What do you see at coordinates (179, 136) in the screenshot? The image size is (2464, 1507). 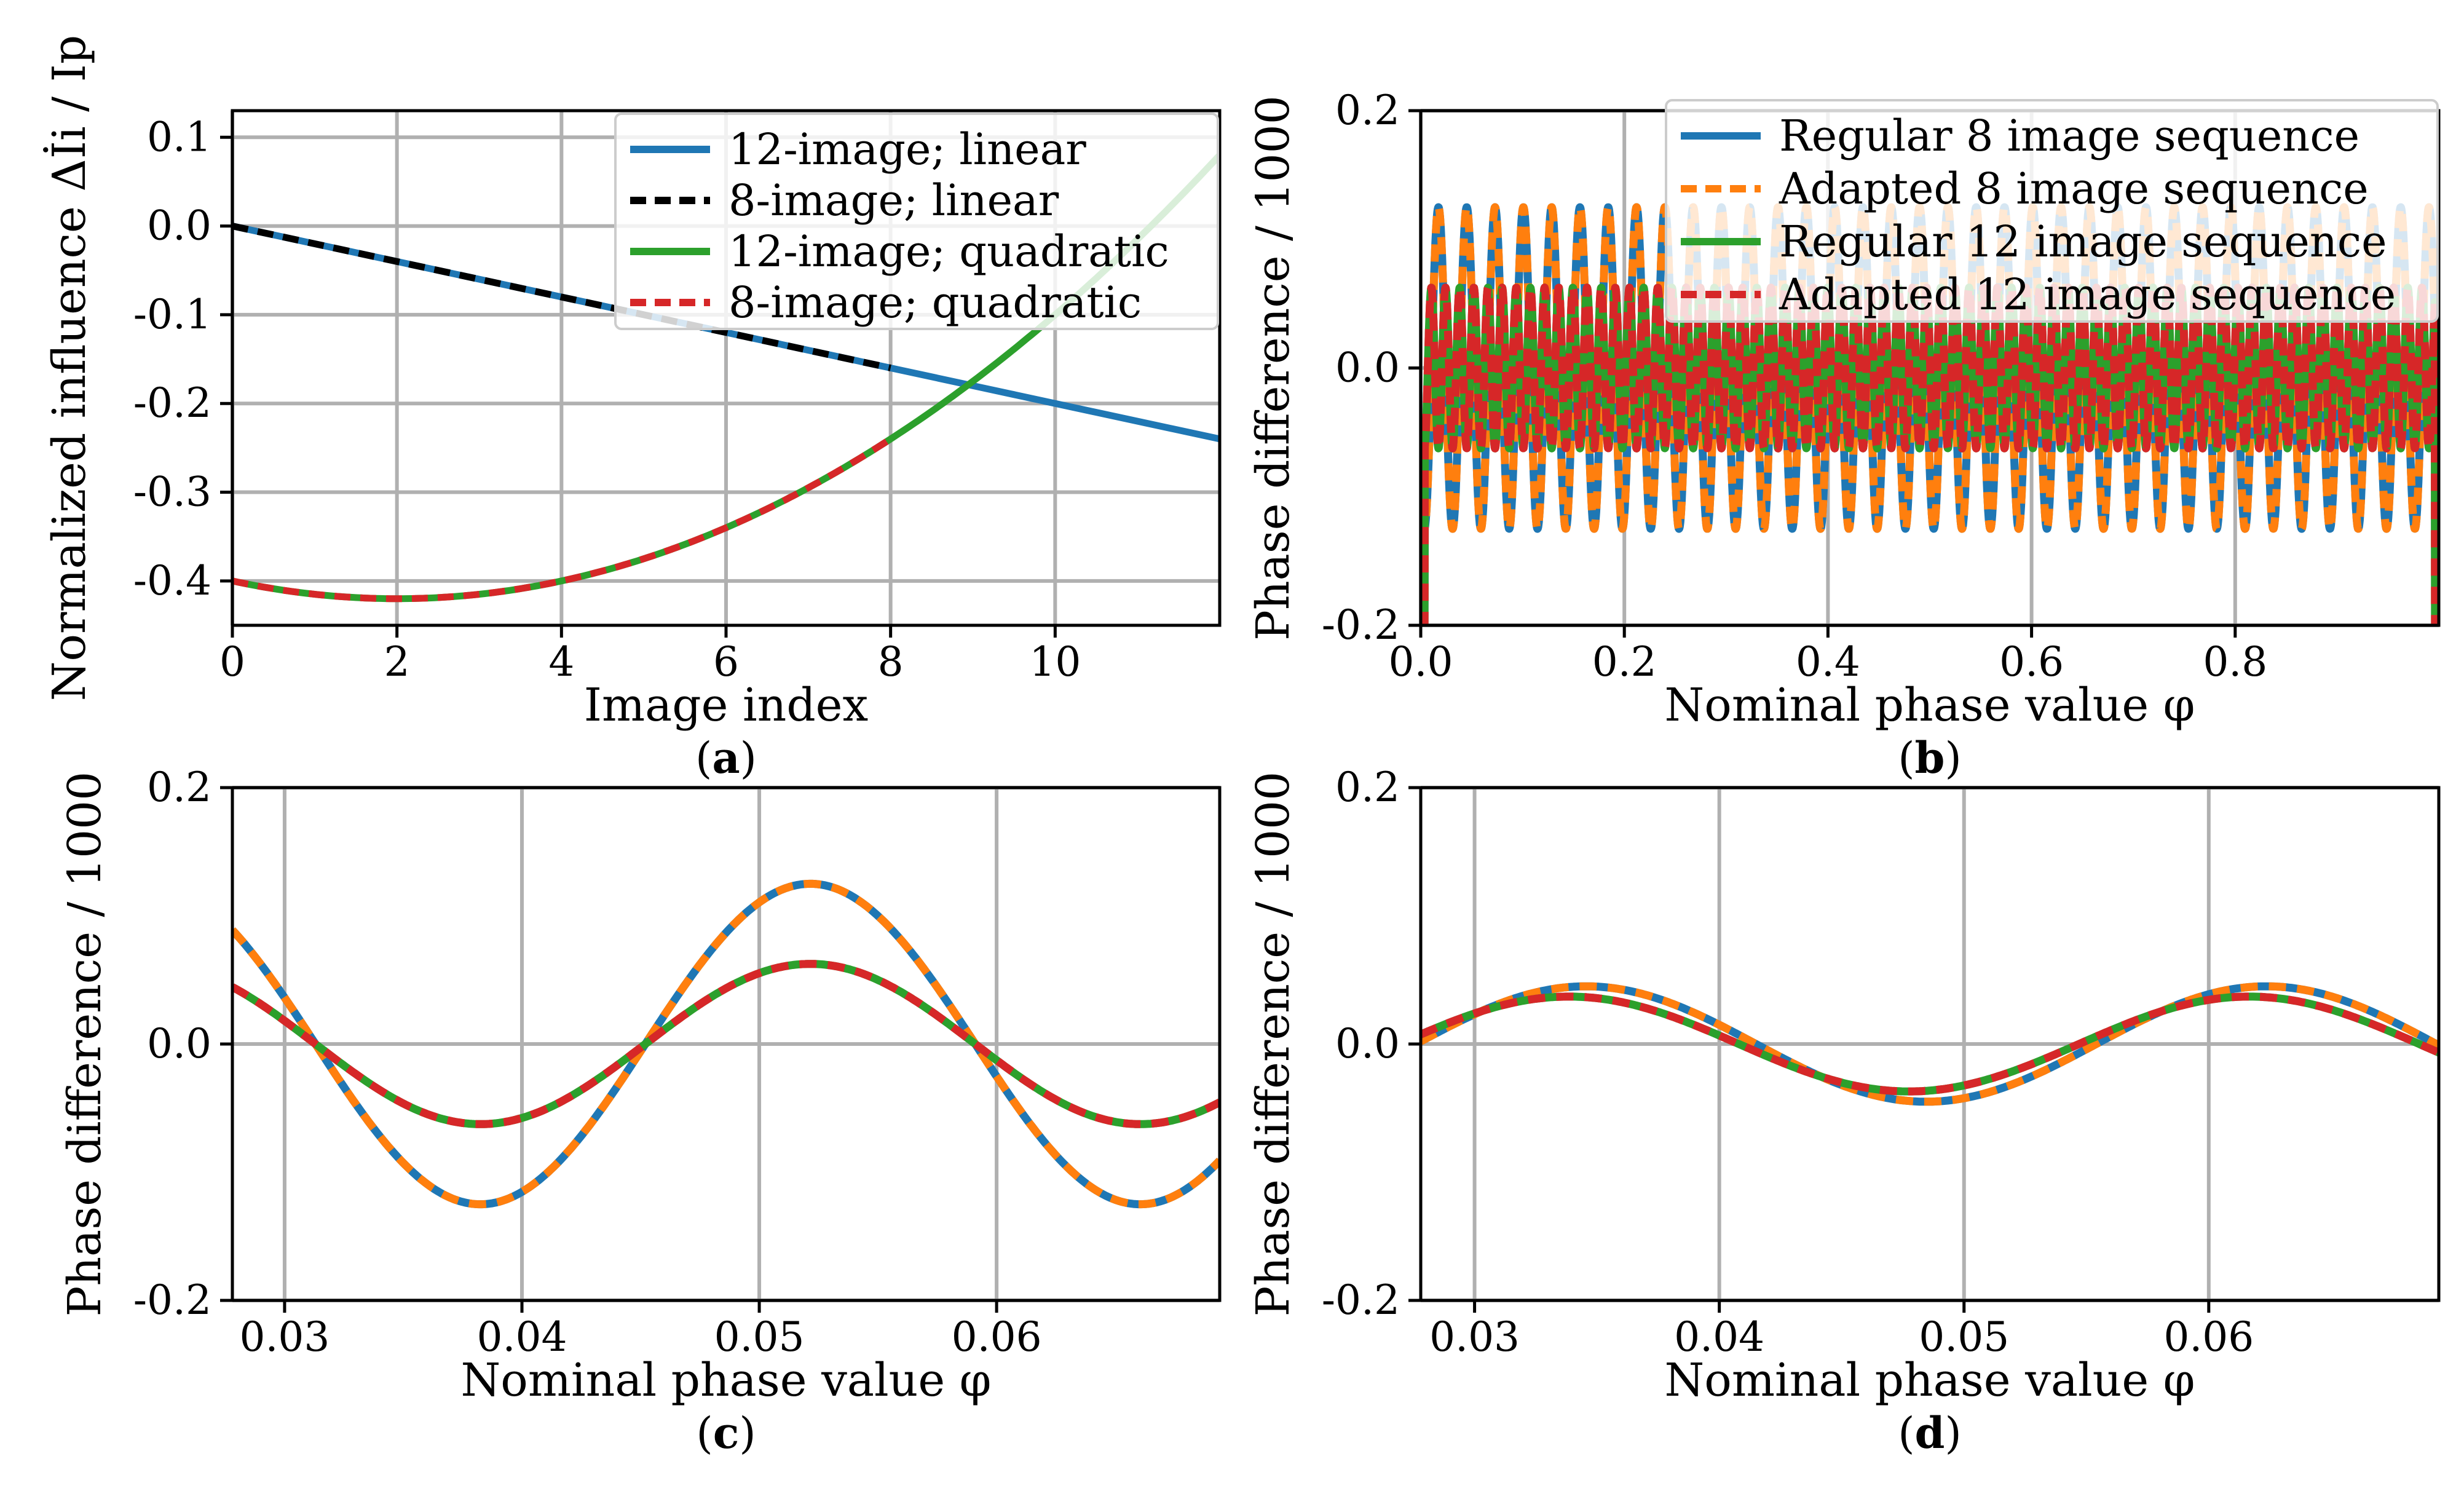 I see `y-tick-label: 0.1` at bounding box center [179, 136].